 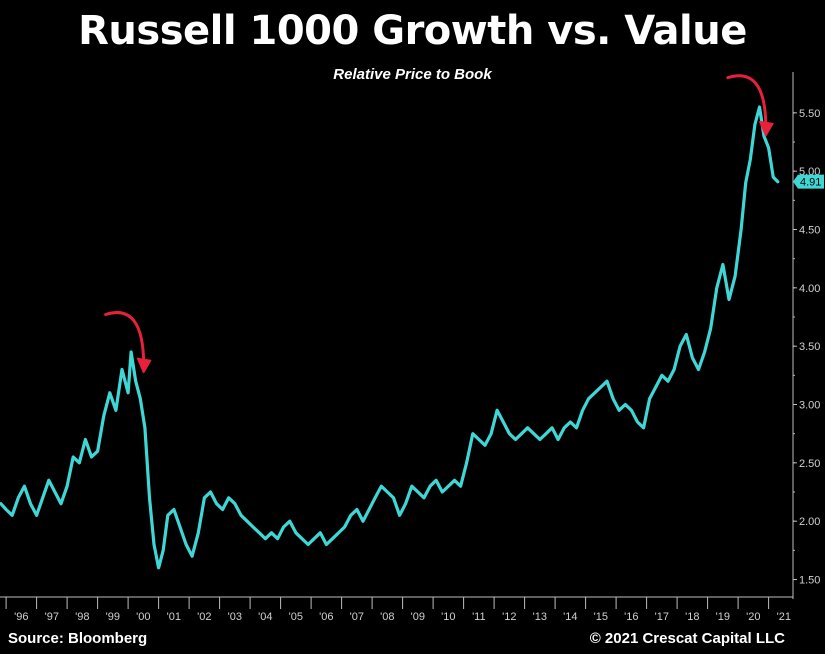 I want to click on chart-title: Russell 1000 Growth vs. Value, so click(x=412, y=31).